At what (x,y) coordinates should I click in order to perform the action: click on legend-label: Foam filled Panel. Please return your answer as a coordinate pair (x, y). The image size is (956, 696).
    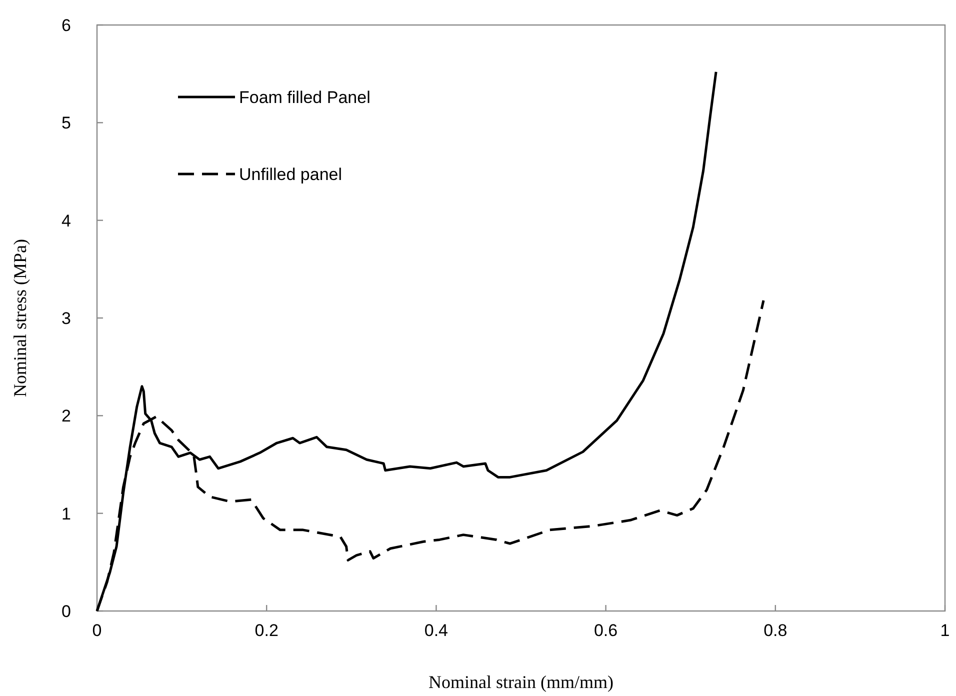
    Looking at the image, I should click on (304, 97).